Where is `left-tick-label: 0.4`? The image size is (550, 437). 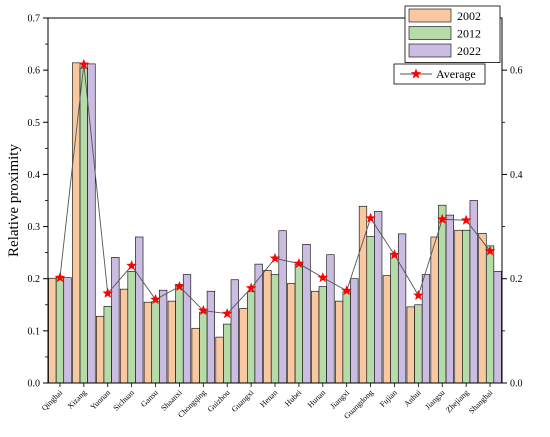
left-tick-label: 0.4 is located at coordinates (34, 175).